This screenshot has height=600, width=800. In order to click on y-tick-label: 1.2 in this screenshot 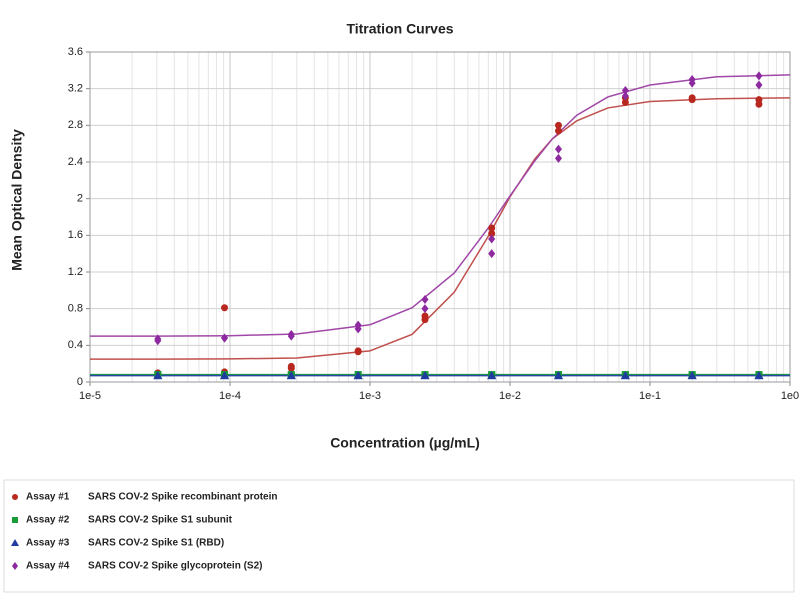, I will do `click(75, 272)`.